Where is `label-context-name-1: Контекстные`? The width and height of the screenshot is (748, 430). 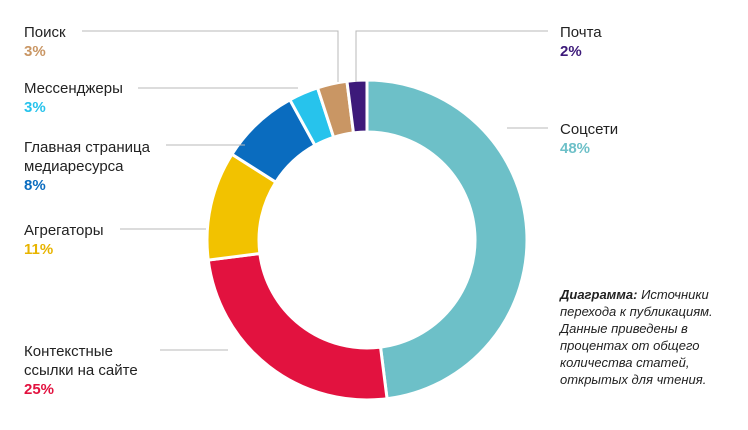
label-context-name-1: Контекстные is located at coordinates (68, 351).